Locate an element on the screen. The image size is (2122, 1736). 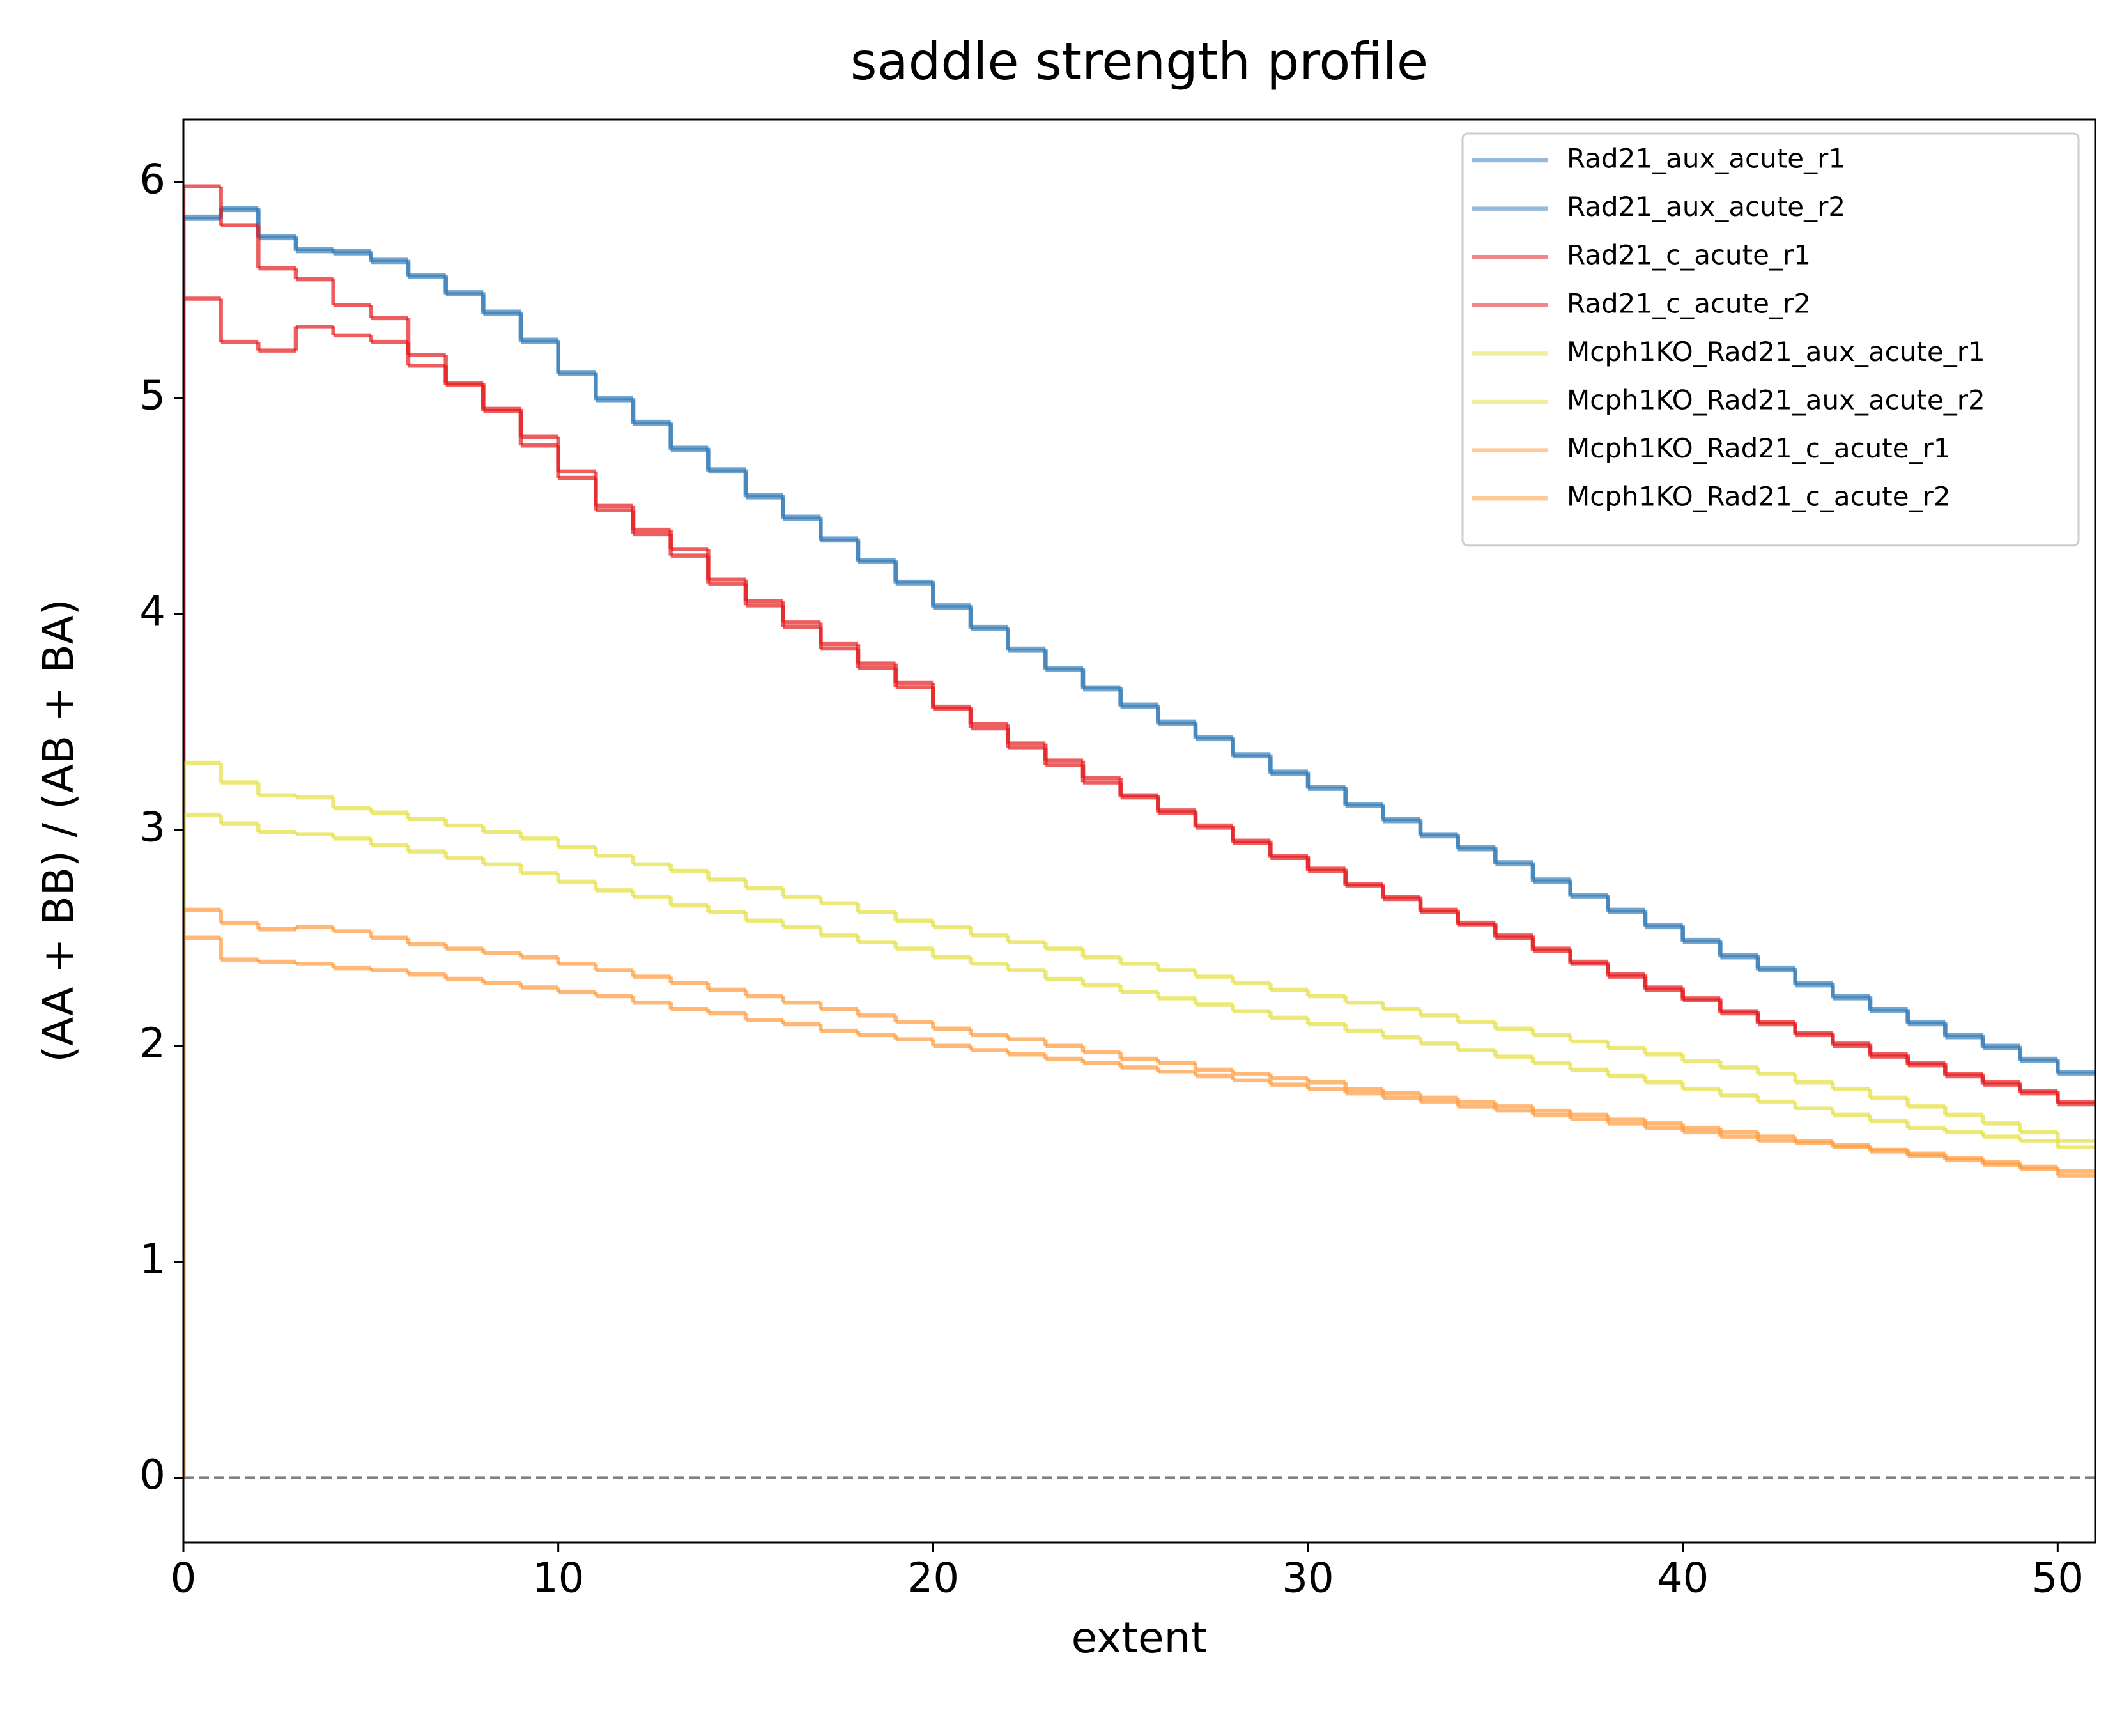
x-tick-label: 50 is located at coordinates (2058, 1579).